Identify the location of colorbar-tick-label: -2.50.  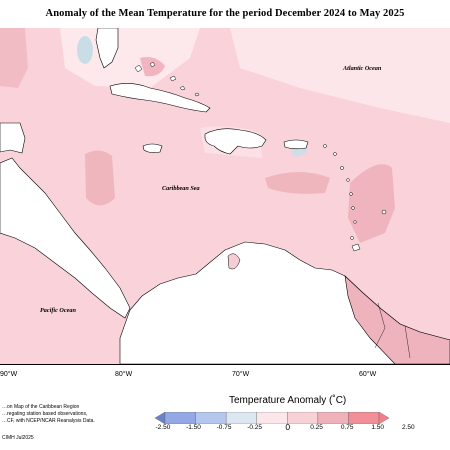
(163, 427).